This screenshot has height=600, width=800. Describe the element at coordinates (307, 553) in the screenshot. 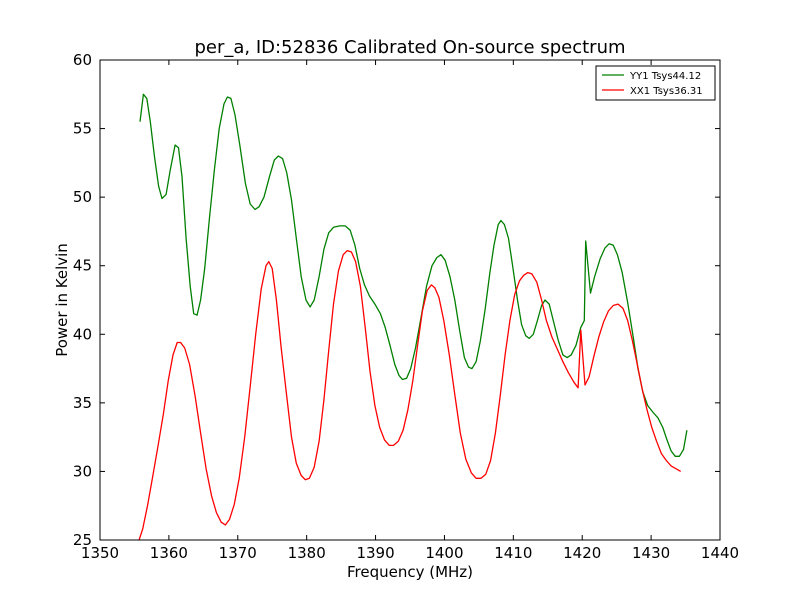

I see `x-tick-label: 1380` at that location.